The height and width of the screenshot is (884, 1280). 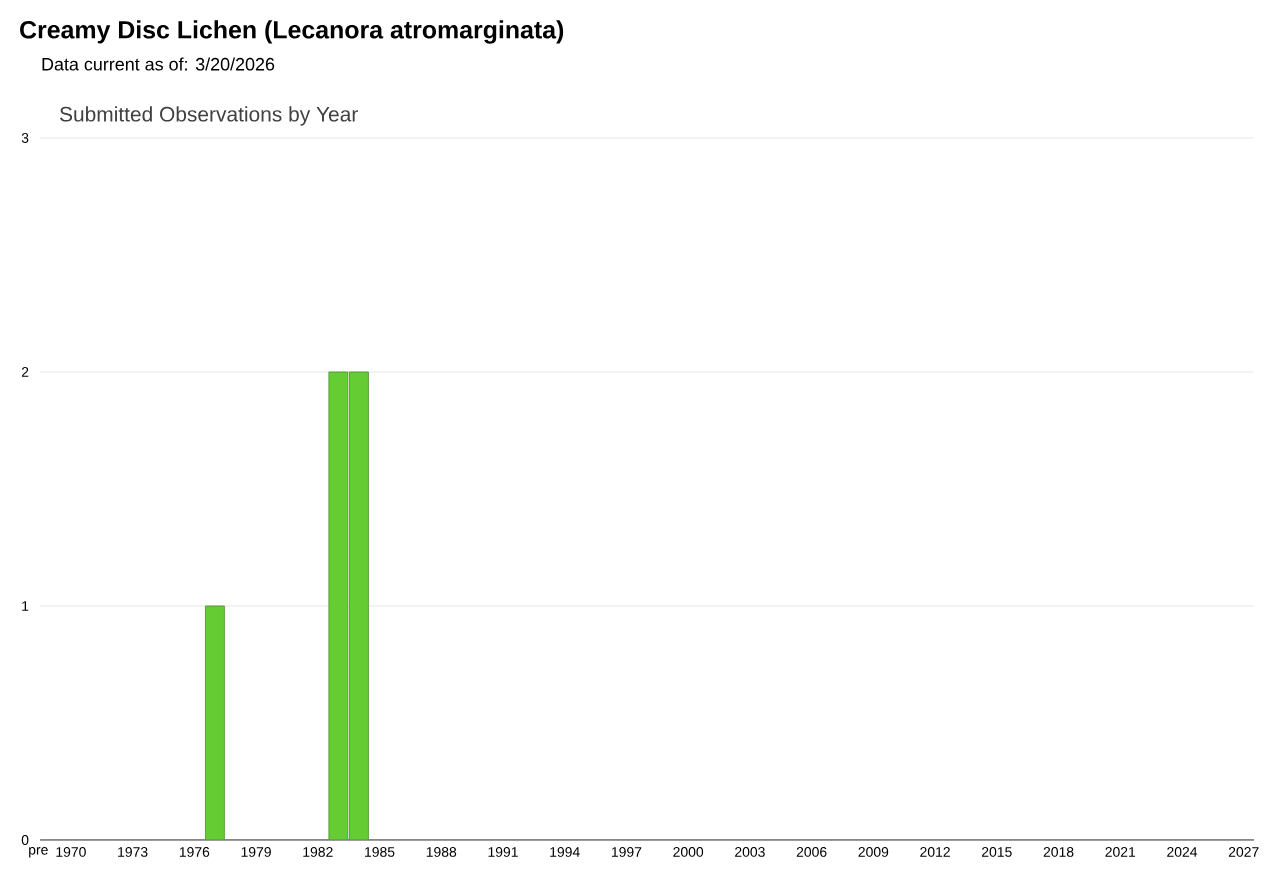 I want to click on chart-subtitle: Data current as of: 3/20/2026, so click(x=158, y=64).